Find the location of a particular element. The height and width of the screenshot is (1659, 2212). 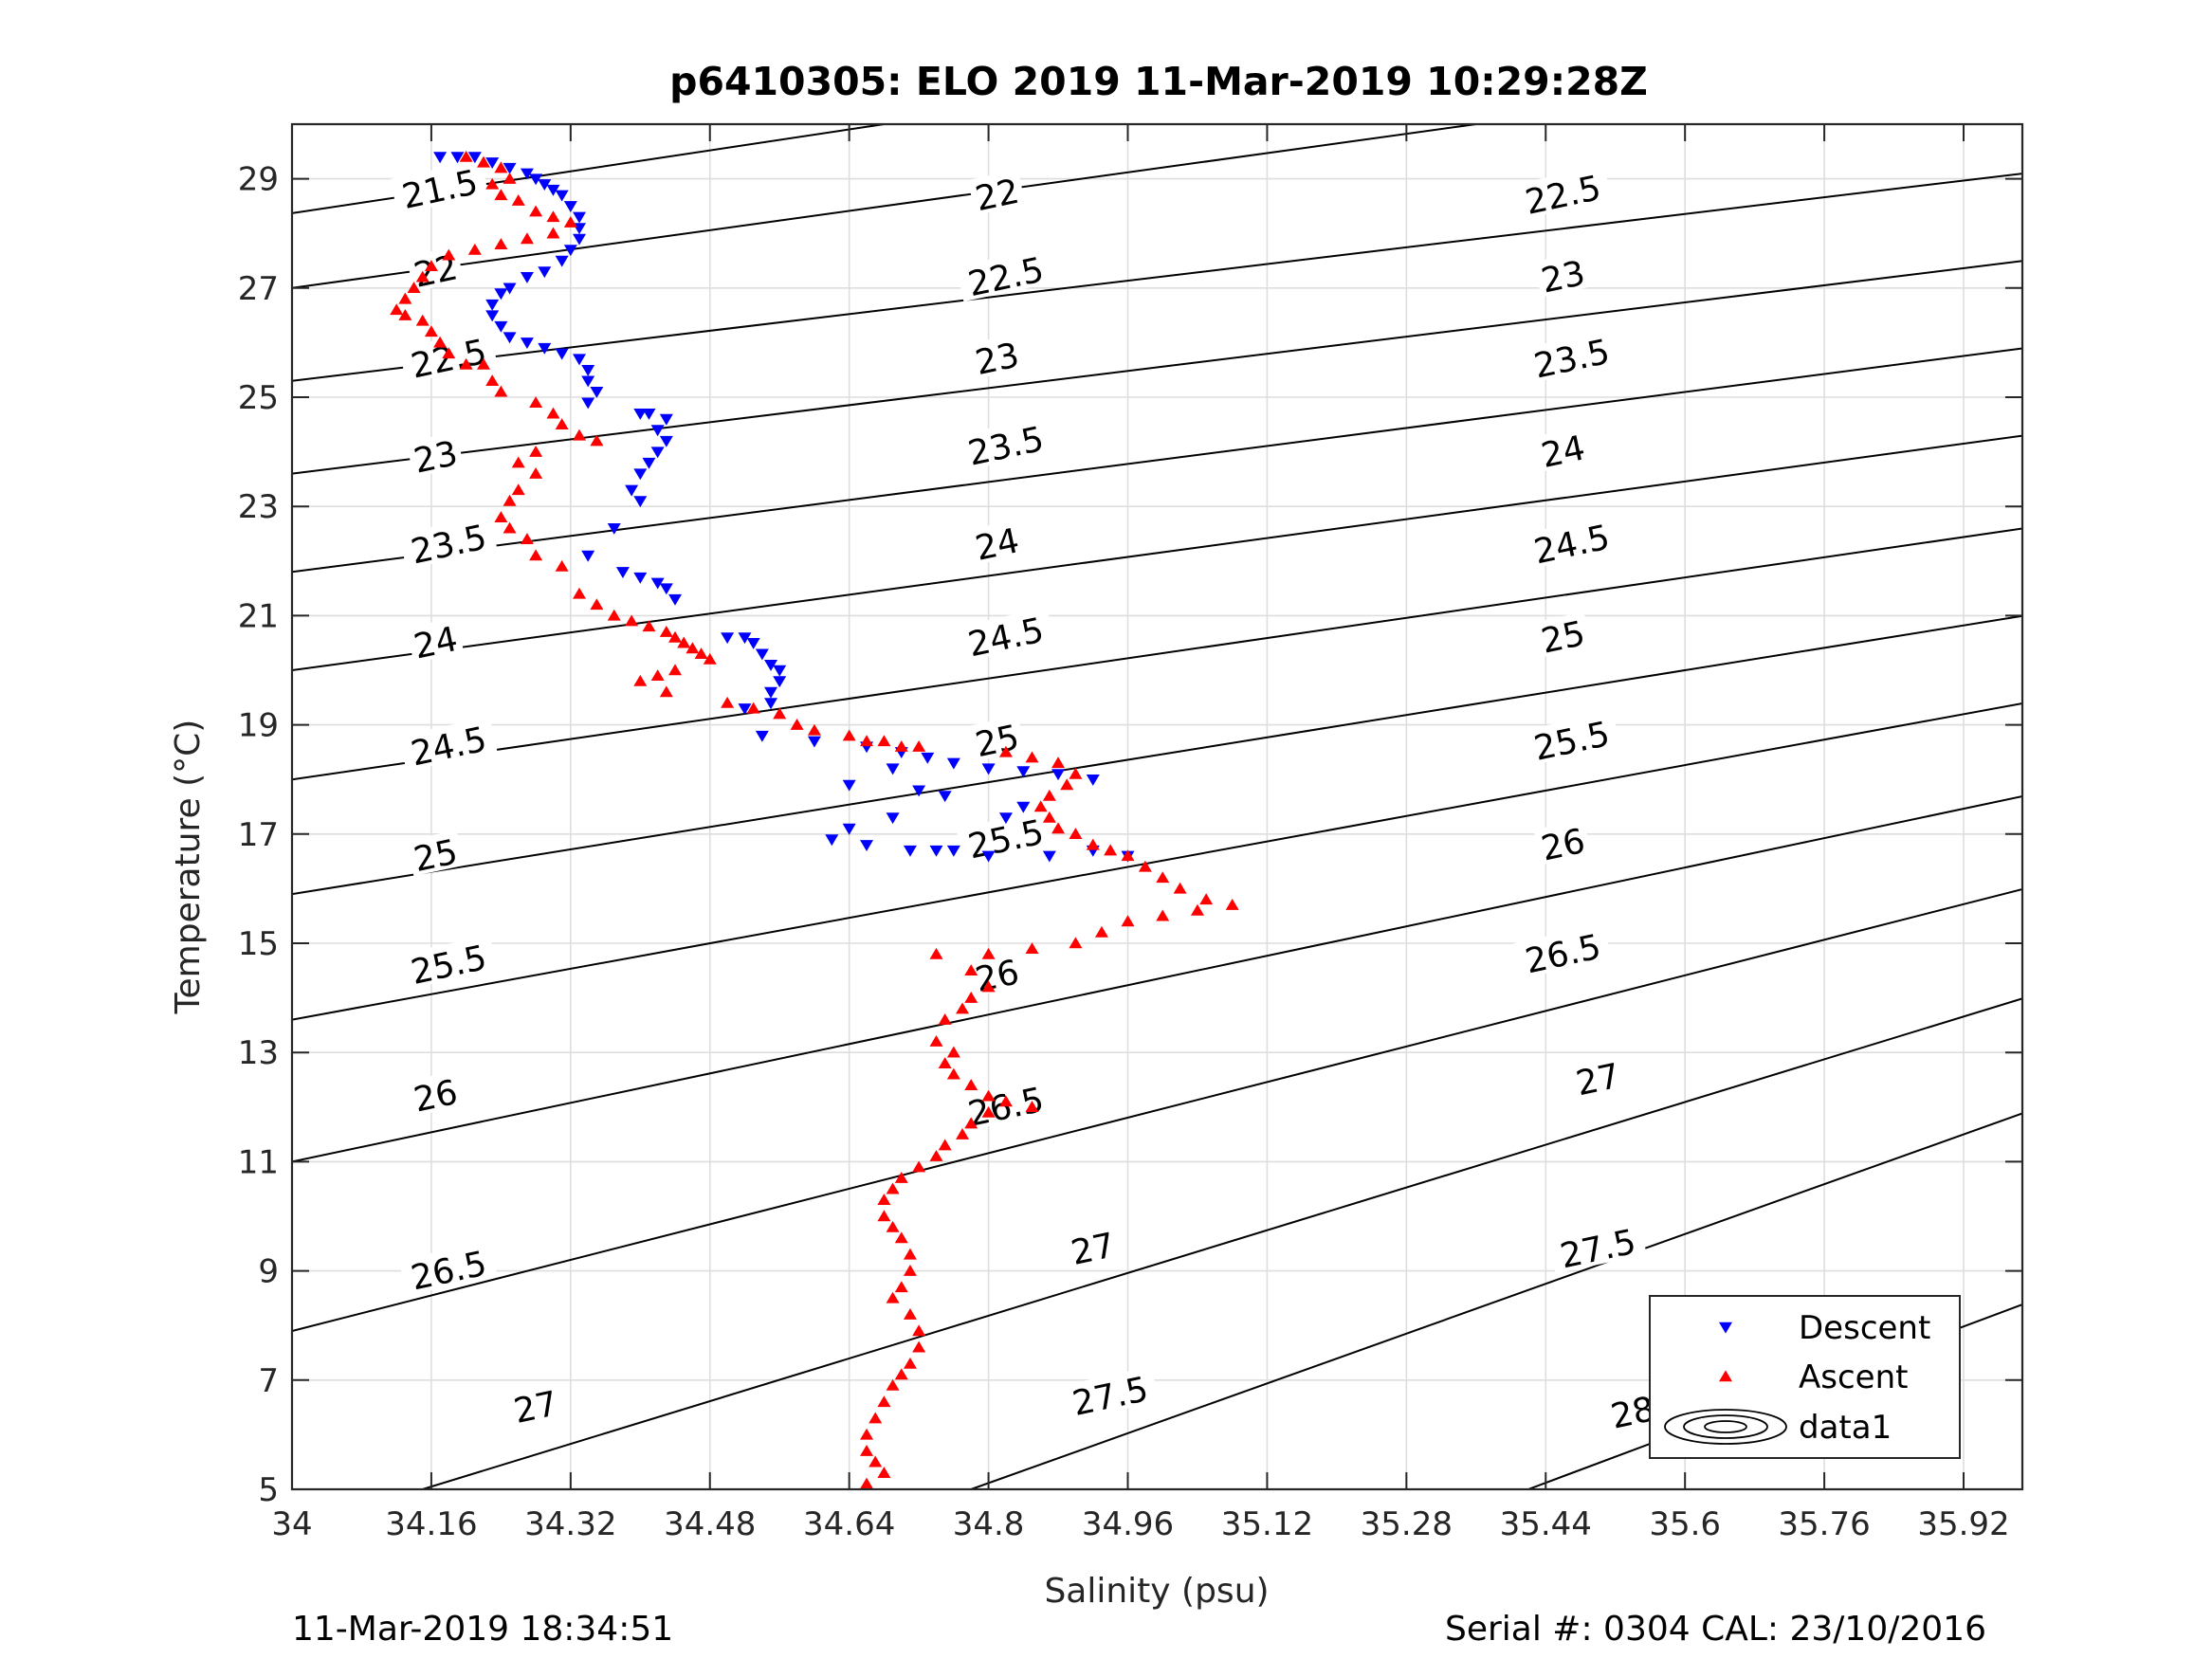

y-tick-label: 21 is located at coordinates (258, 616).